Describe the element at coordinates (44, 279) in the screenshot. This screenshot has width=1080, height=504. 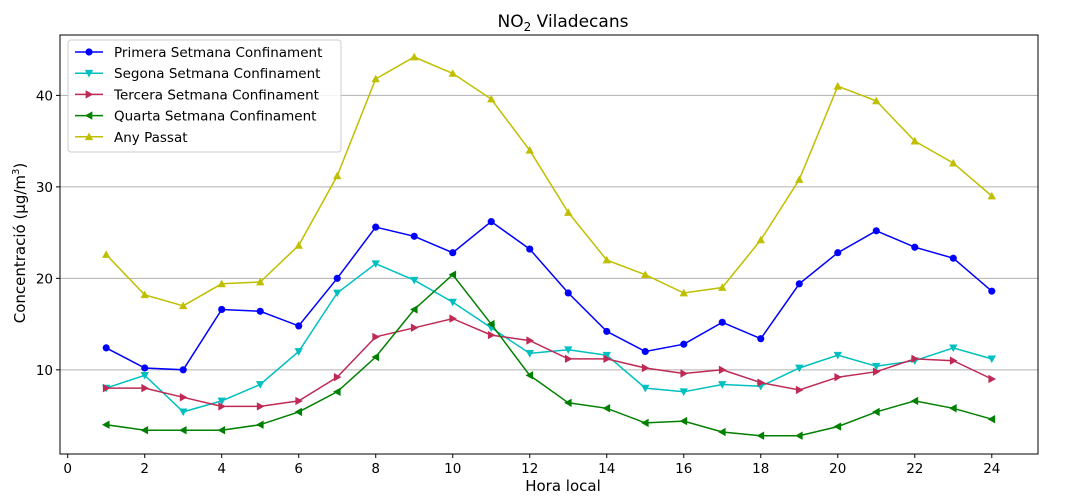
I see `y-tick-label: 20` at that location.